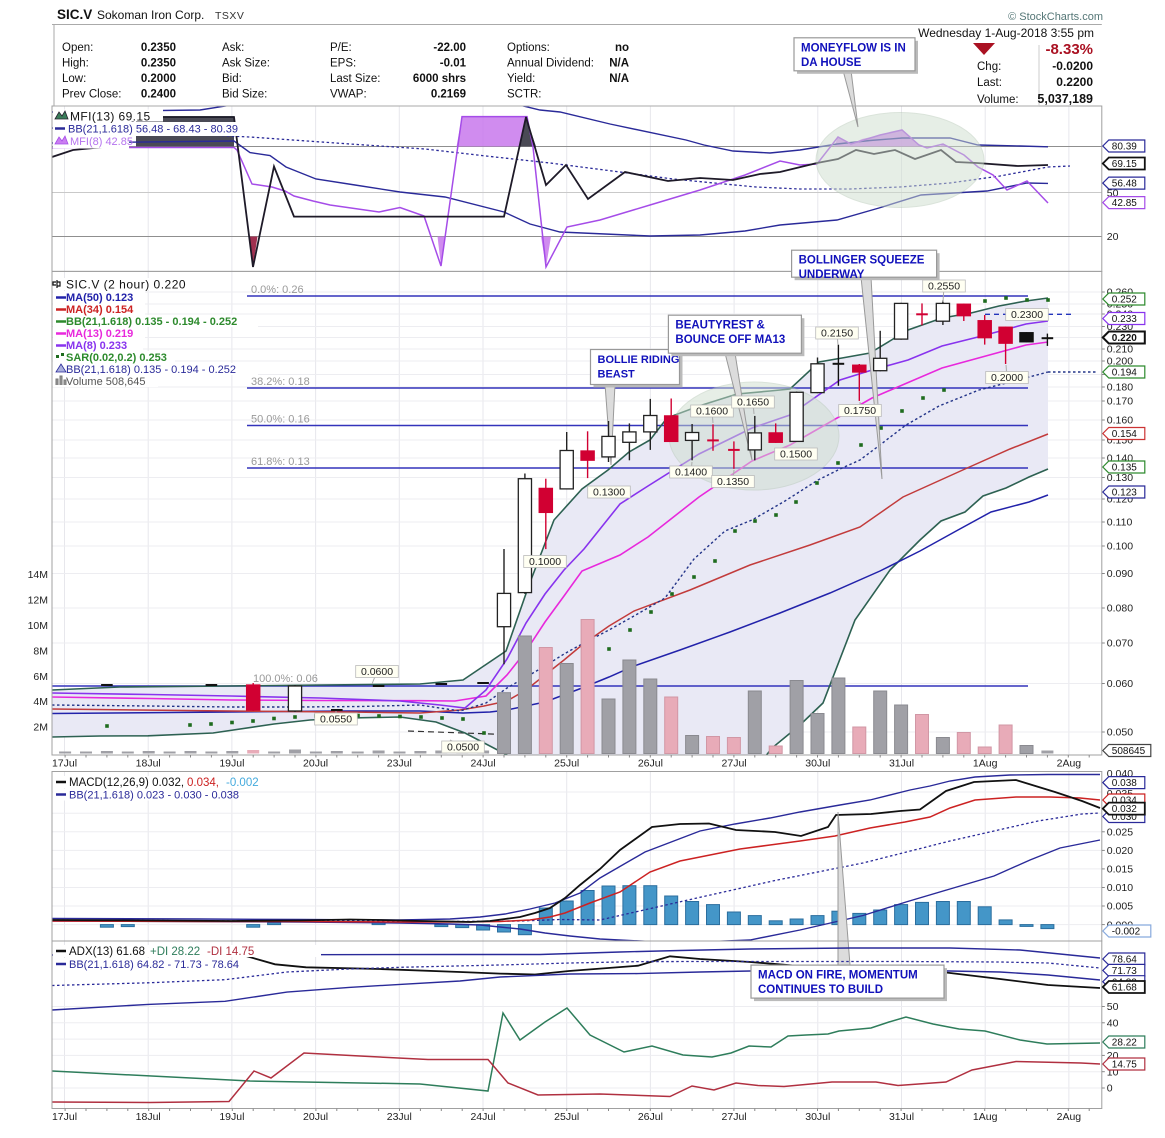  What do you see at coordinates (1120, 388) in the screenshot?
I see `svg-text: 0.180` at bounding box center [1120, 388].